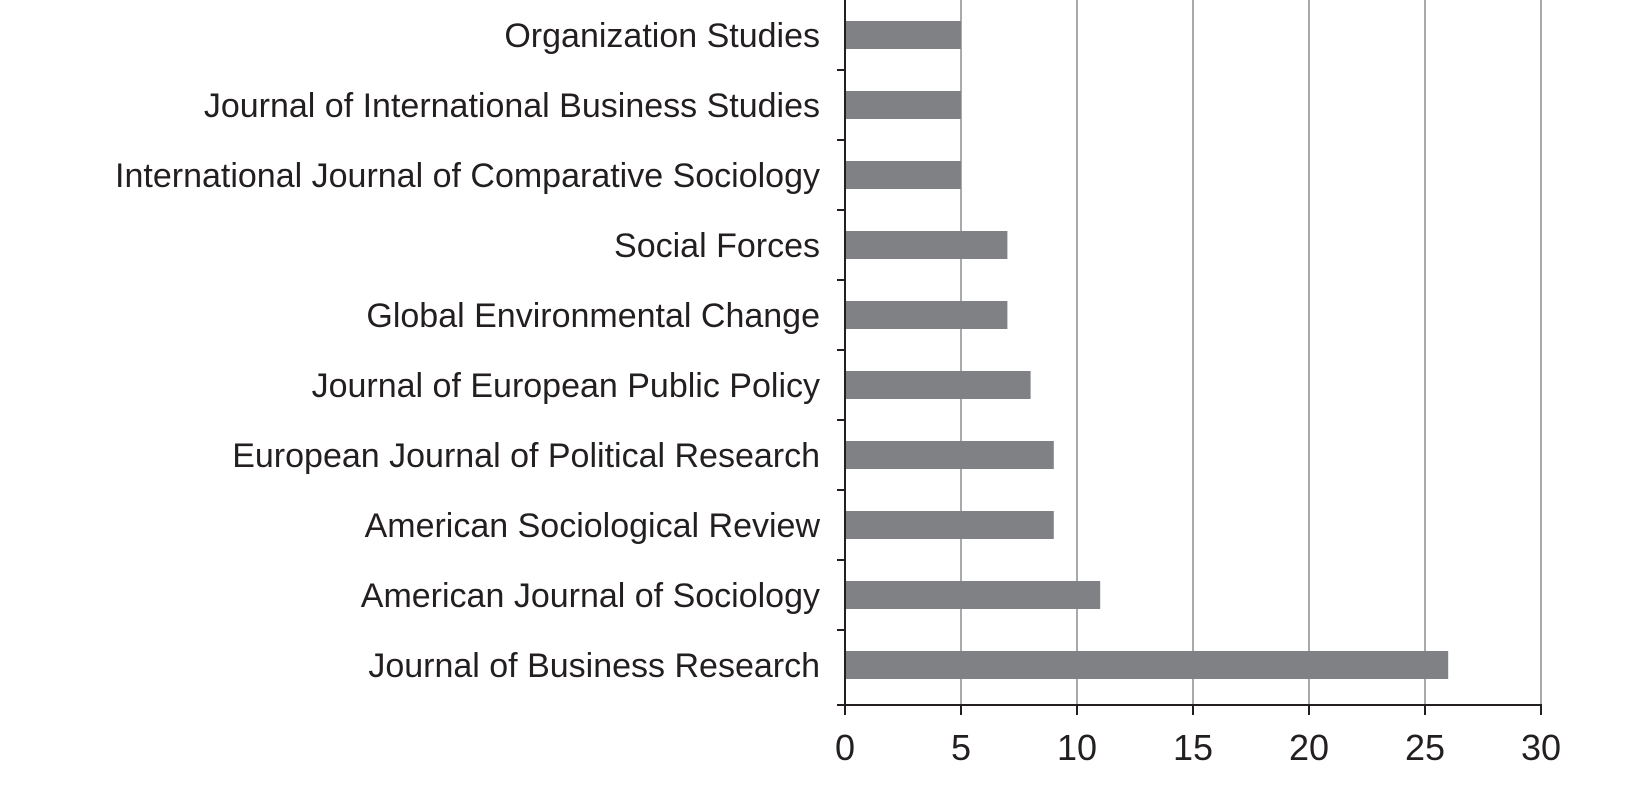  I want to click on category-label: European Journal of Political Research, so click(526, 456).